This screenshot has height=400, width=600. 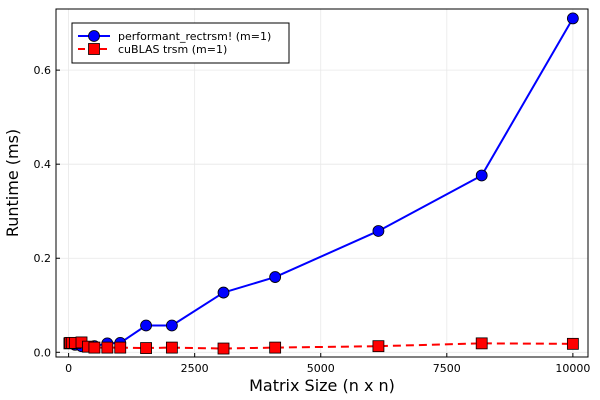 What do you see at coordinates (572, 368) in the screenshot?
I see `x-tick-label-4: 10000` at bounding box center [572, 368].